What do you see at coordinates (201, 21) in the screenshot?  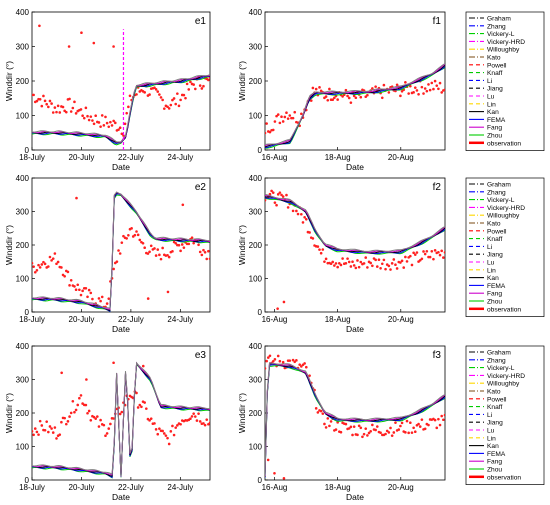 I see `panel-label: e1` at bounding box center [201, 21].